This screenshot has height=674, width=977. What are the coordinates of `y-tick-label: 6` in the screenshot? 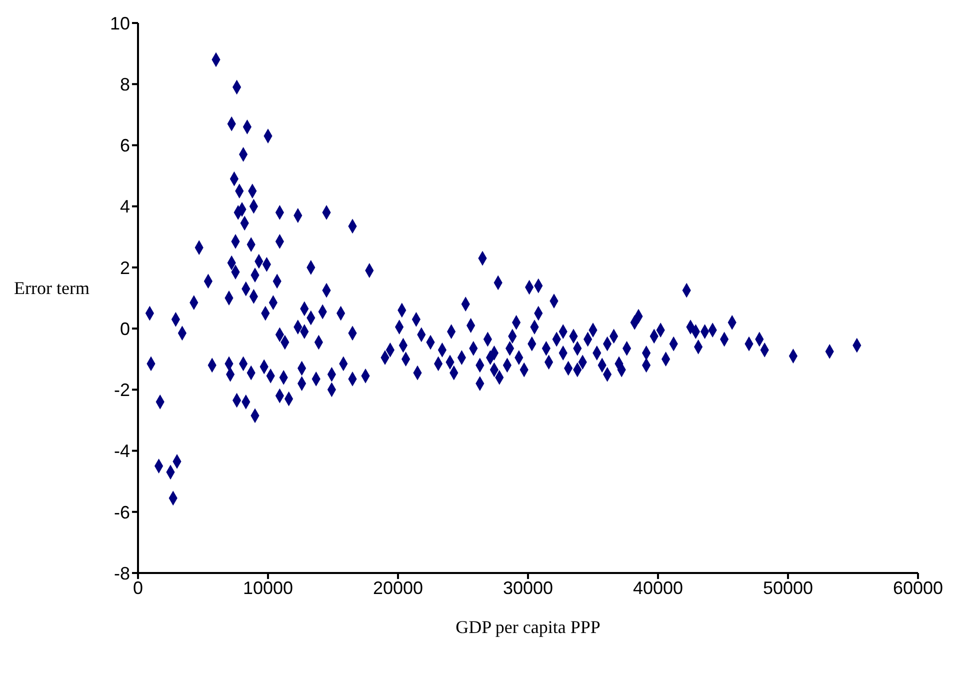 It's located at (125, 146).